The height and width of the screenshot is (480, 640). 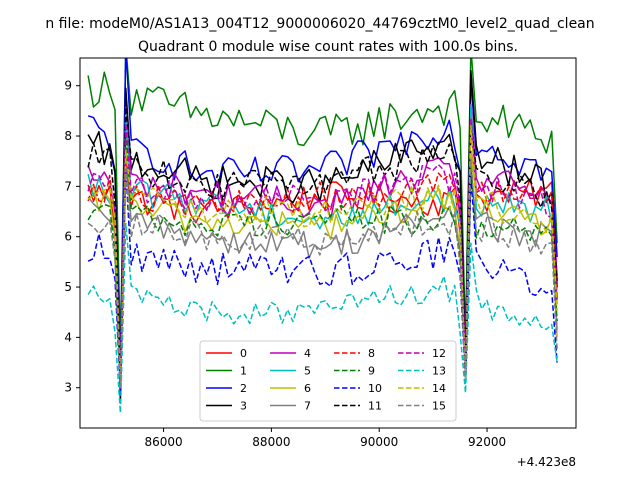 What do you see at coordinates (487, 442) in the screenshot?
I see `x-tick-label: 92000` at bounding box center [487, 442].